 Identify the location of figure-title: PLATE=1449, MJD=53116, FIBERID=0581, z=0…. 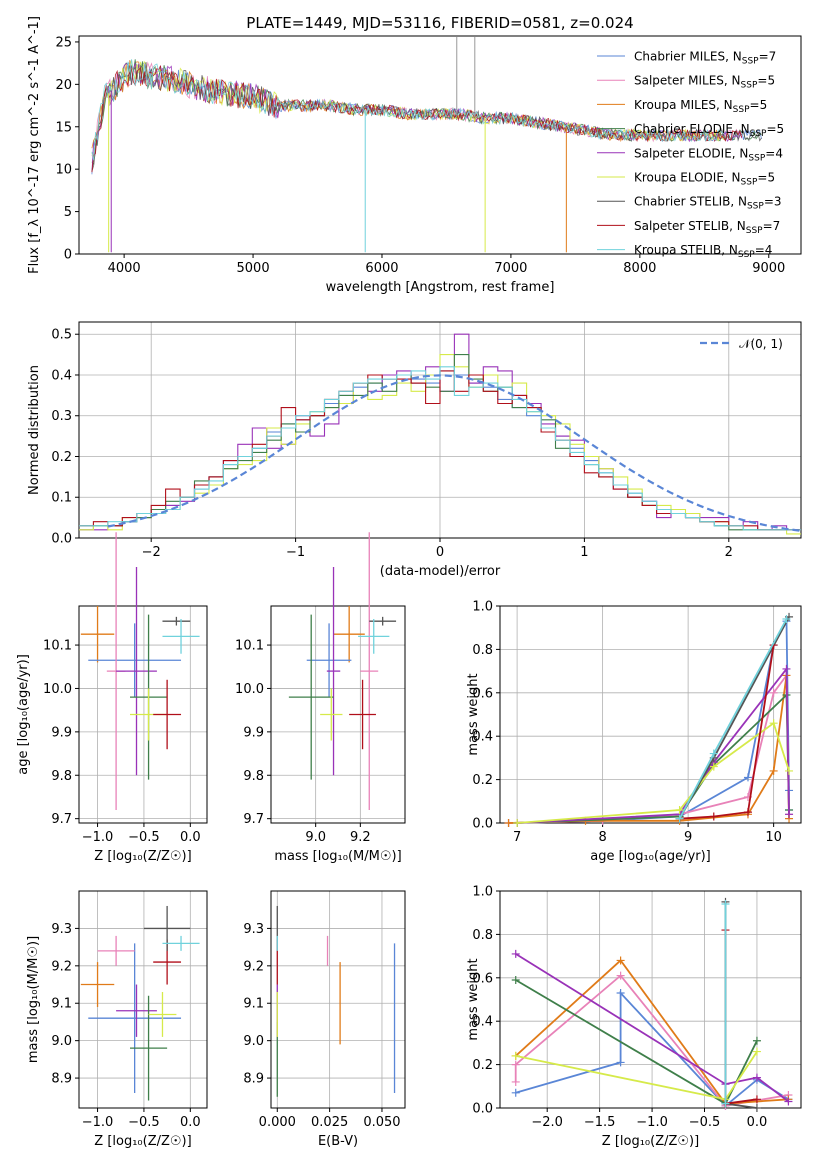
(439, 23).